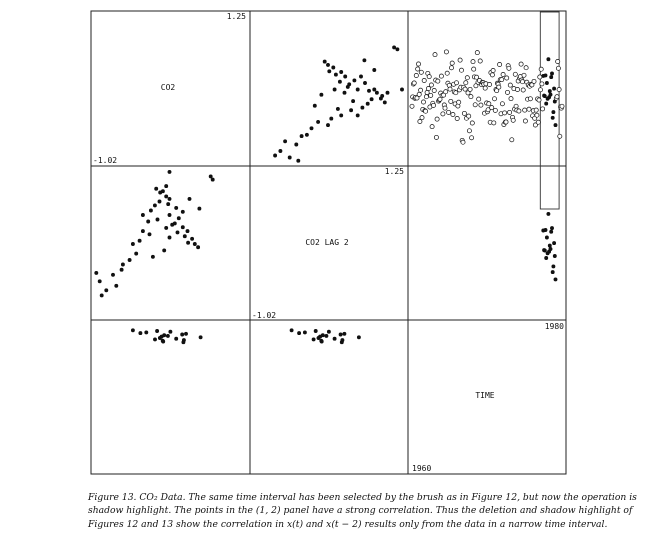  Describe the element at coordinates (112, 497) in the screenshot. I see `figure-label: Figure 13.` at that location.